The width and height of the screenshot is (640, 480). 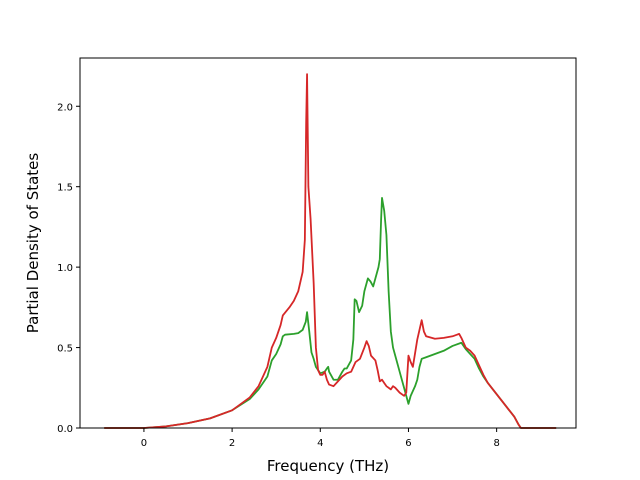 I want to click on x-tick-label: 8, so click(x=496, y=443).